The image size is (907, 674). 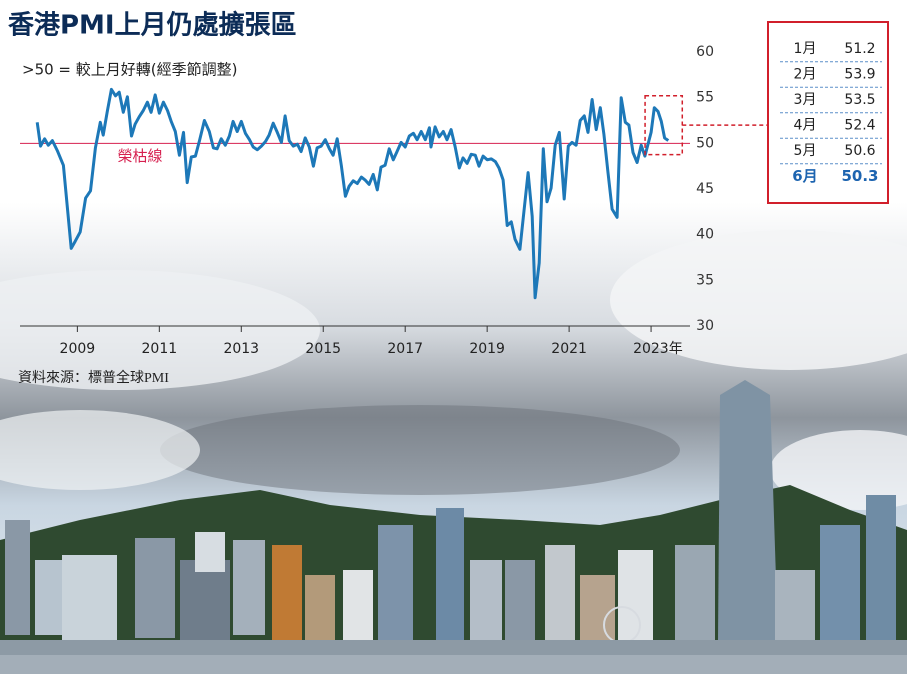 What do you see at coordinates (805, 126) in the screenshot?
I see `table-month: 4月` at bounding box center [805, 126].